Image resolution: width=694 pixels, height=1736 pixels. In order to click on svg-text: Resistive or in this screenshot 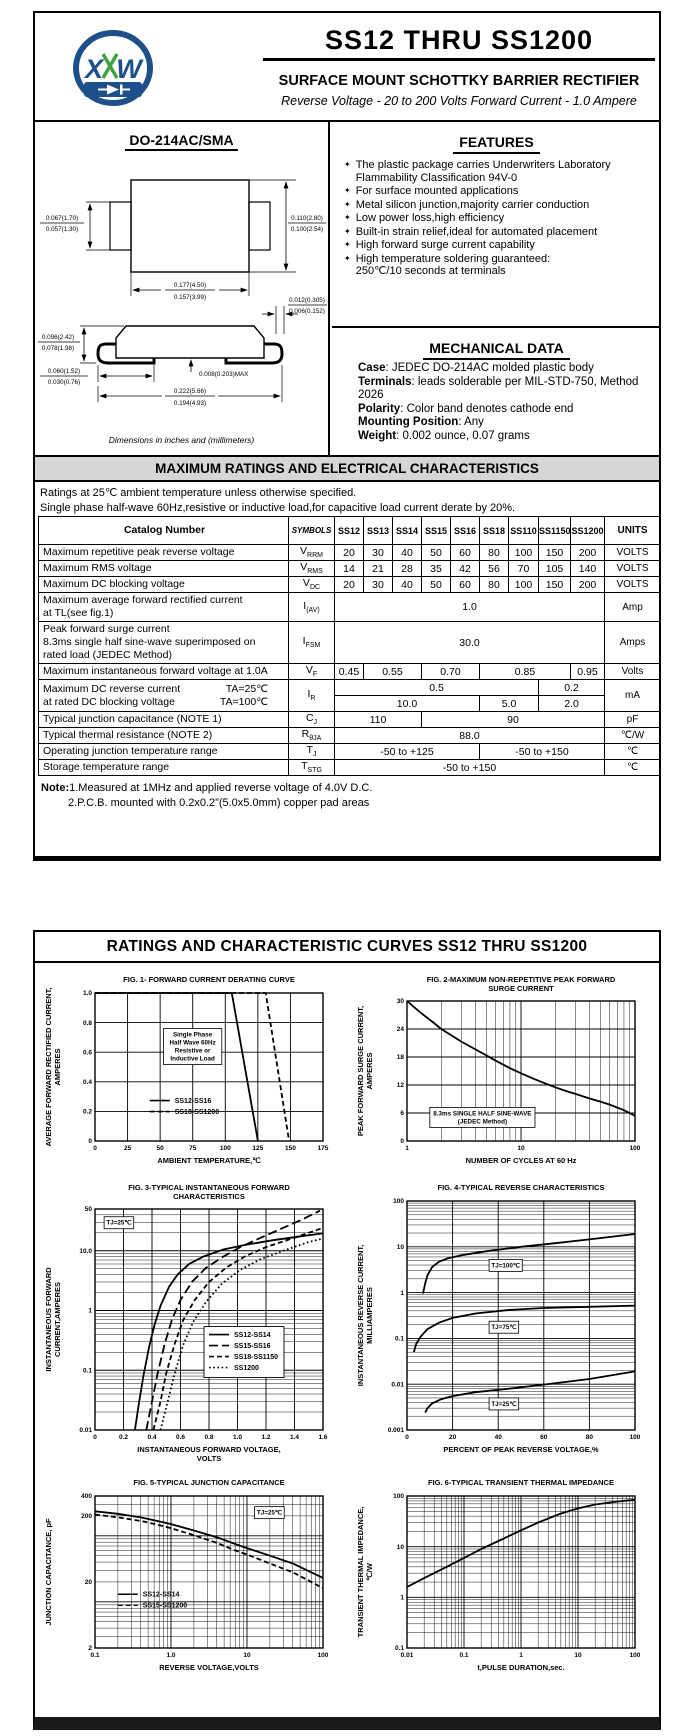, I will do `click(193, 1051)`.